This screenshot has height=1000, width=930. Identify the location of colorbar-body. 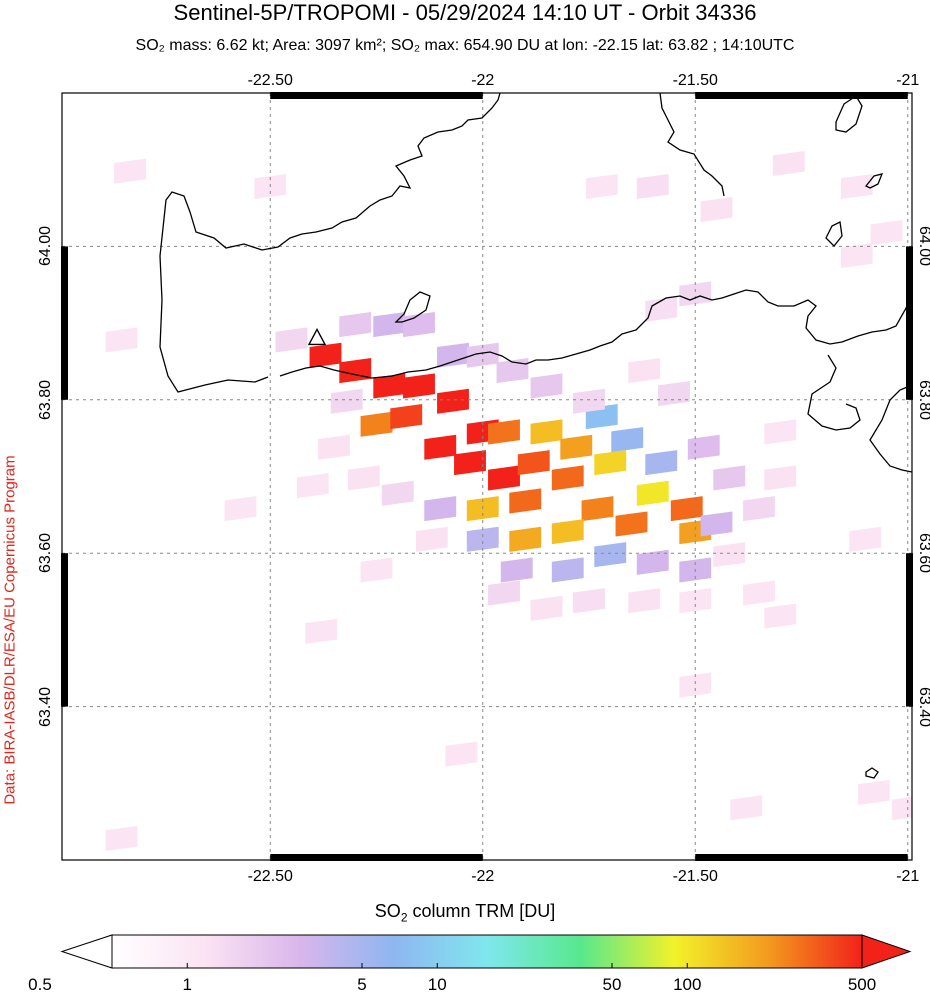
(487, 951).